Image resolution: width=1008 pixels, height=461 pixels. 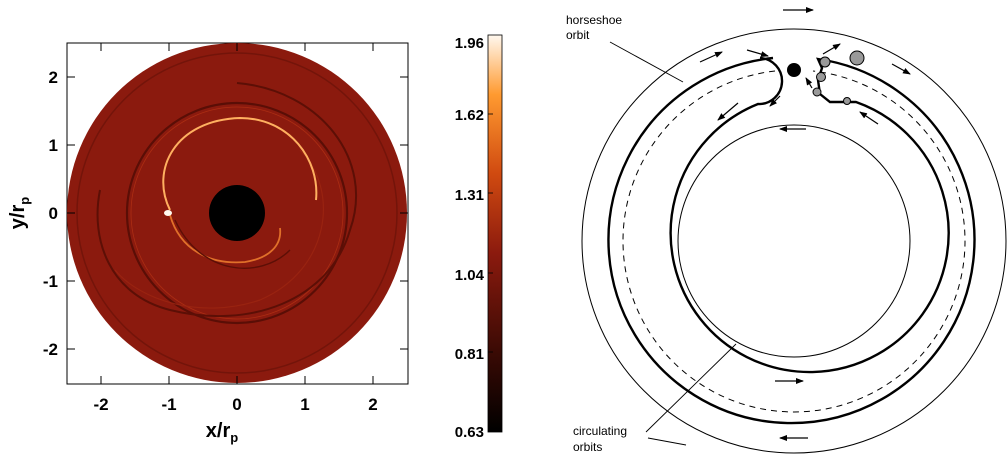 I want to click on y-tick-label: 2, so click(x=53, y=77).